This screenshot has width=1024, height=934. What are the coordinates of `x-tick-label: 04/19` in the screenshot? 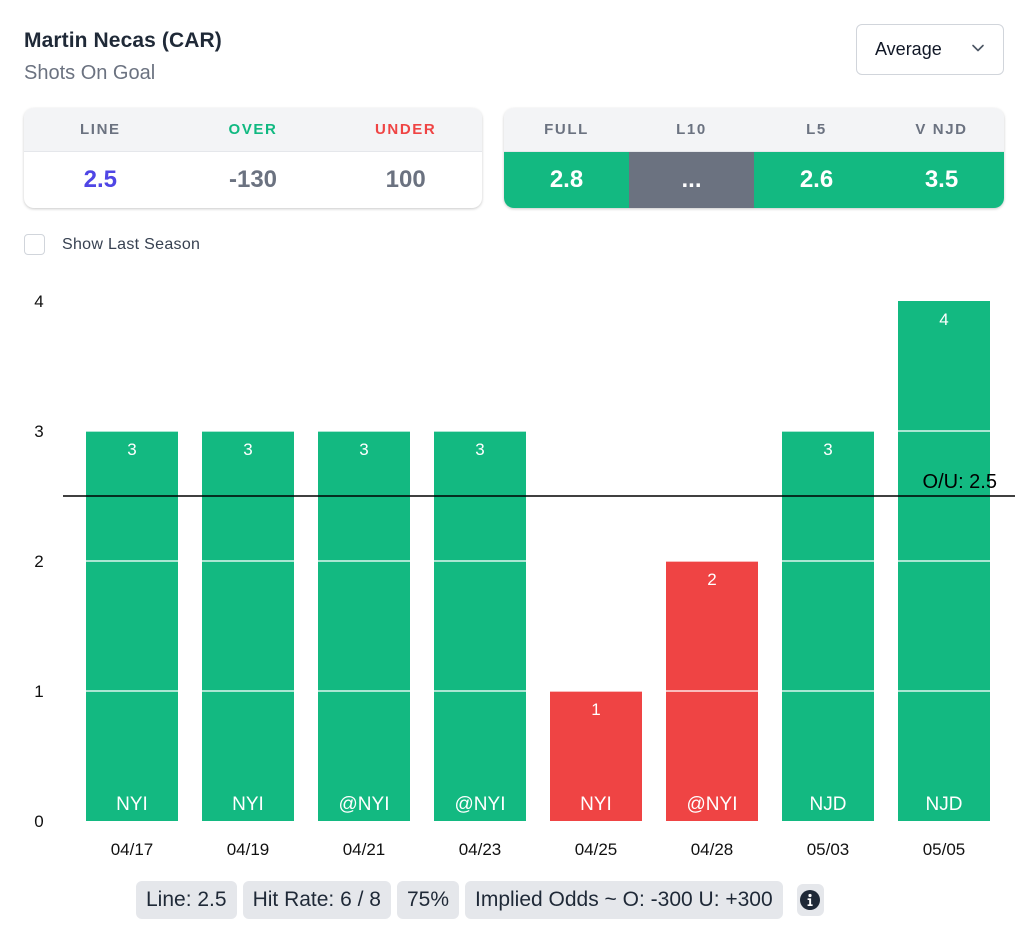 It's located at (248, 849).